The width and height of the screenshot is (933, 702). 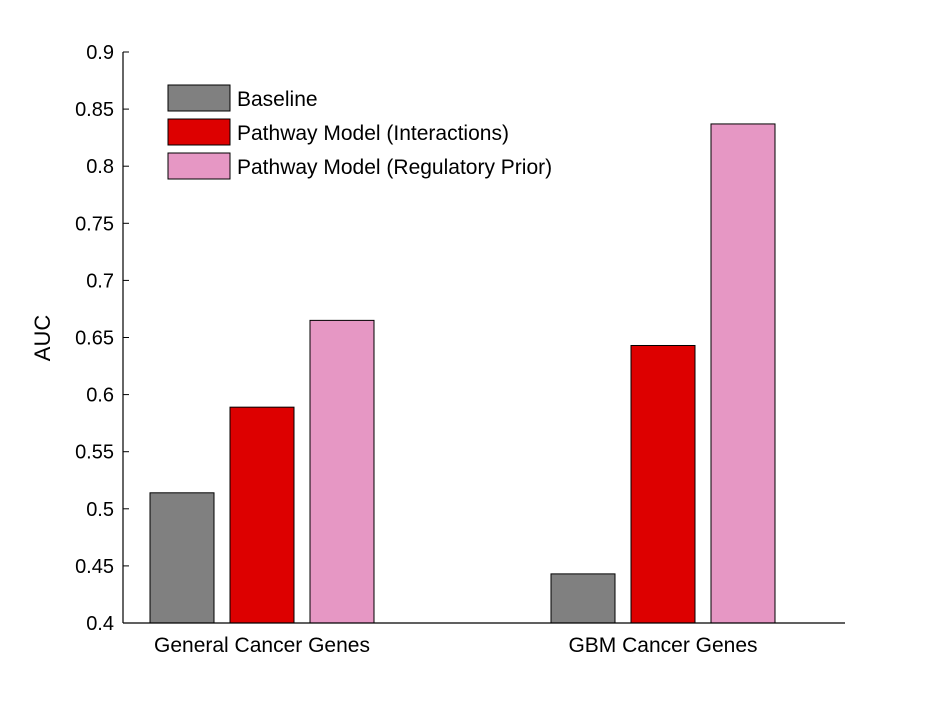 What do you see at coordinates (100, 396) in the screenshot?
I see `y-tick-label: 0.6` at bounding box center [100, 396].